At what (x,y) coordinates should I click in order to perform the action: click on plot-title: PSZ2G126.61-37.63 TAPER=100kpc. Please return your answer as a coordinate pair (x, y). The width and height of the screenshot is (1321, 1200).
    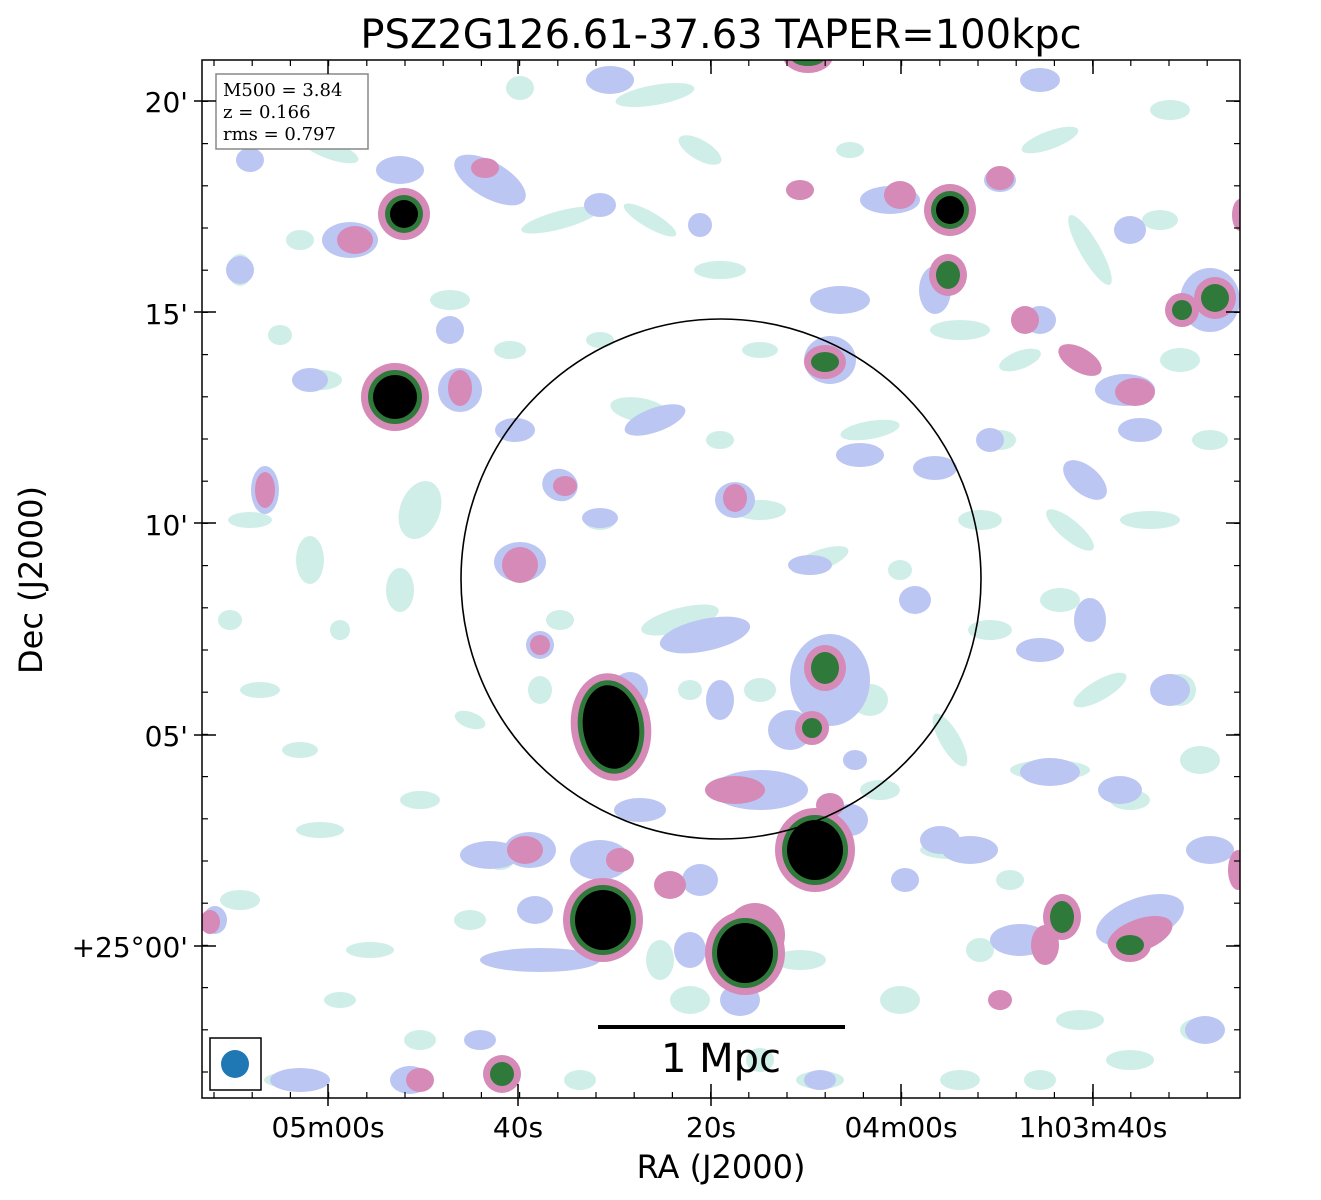
    Looking at the image, I should click on (720, 35).